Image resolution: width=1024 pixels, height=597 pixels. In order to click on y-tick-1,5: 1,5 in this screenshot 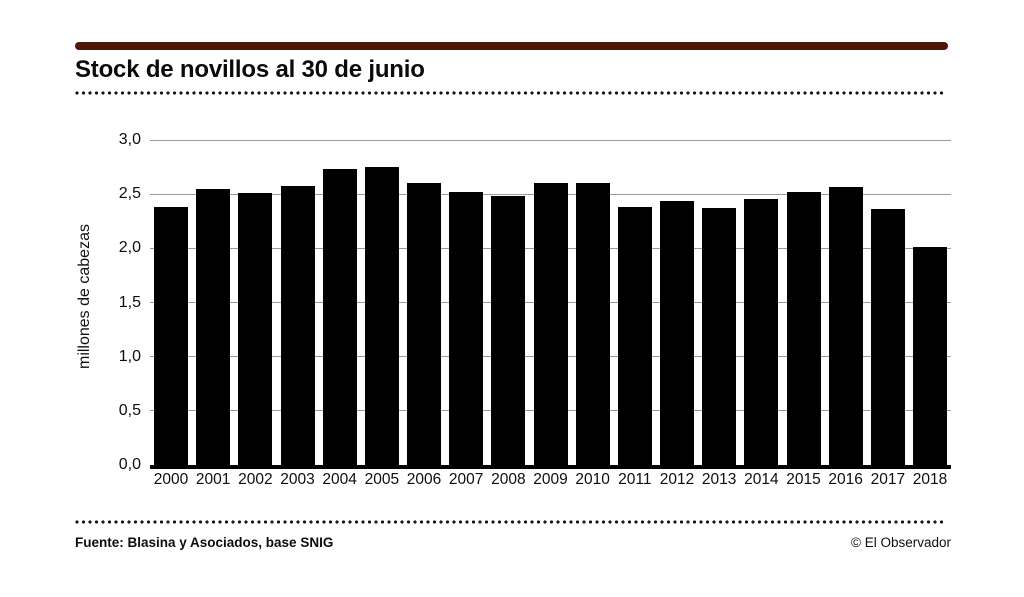, I will do `click(129, 302)`.